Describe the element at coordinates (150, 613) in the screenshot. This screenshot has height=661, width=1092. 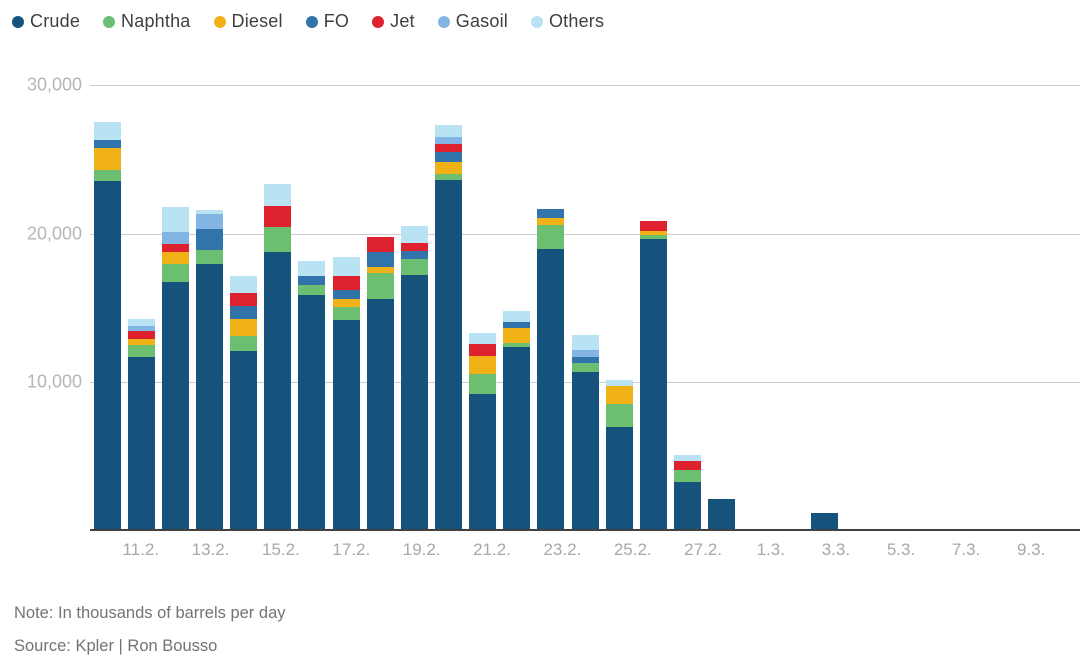
I see `chart-note: Note: In thousands of barrels per day` at that location.